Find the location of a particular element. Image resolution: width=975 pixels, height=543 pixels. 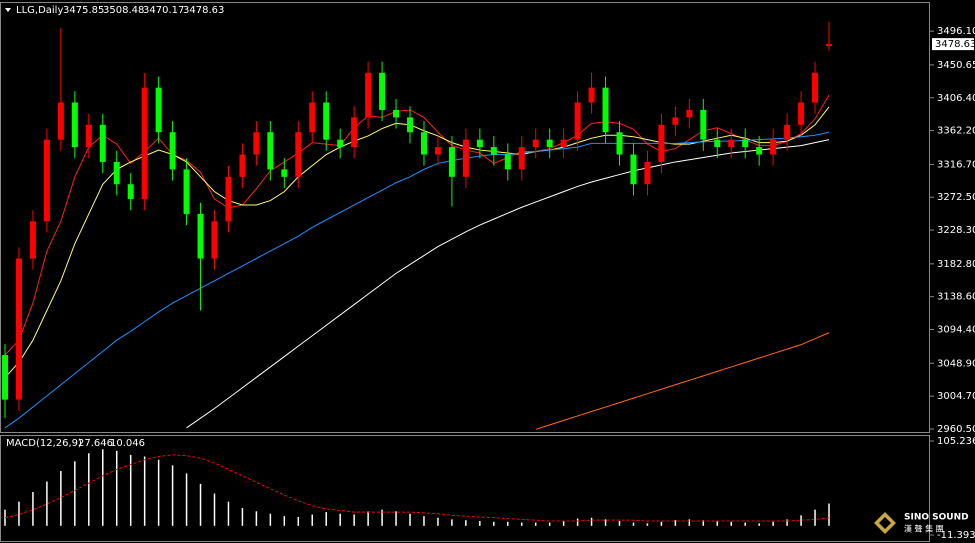

last-price-label: 3478.63 is located at coordinates (955, 44).